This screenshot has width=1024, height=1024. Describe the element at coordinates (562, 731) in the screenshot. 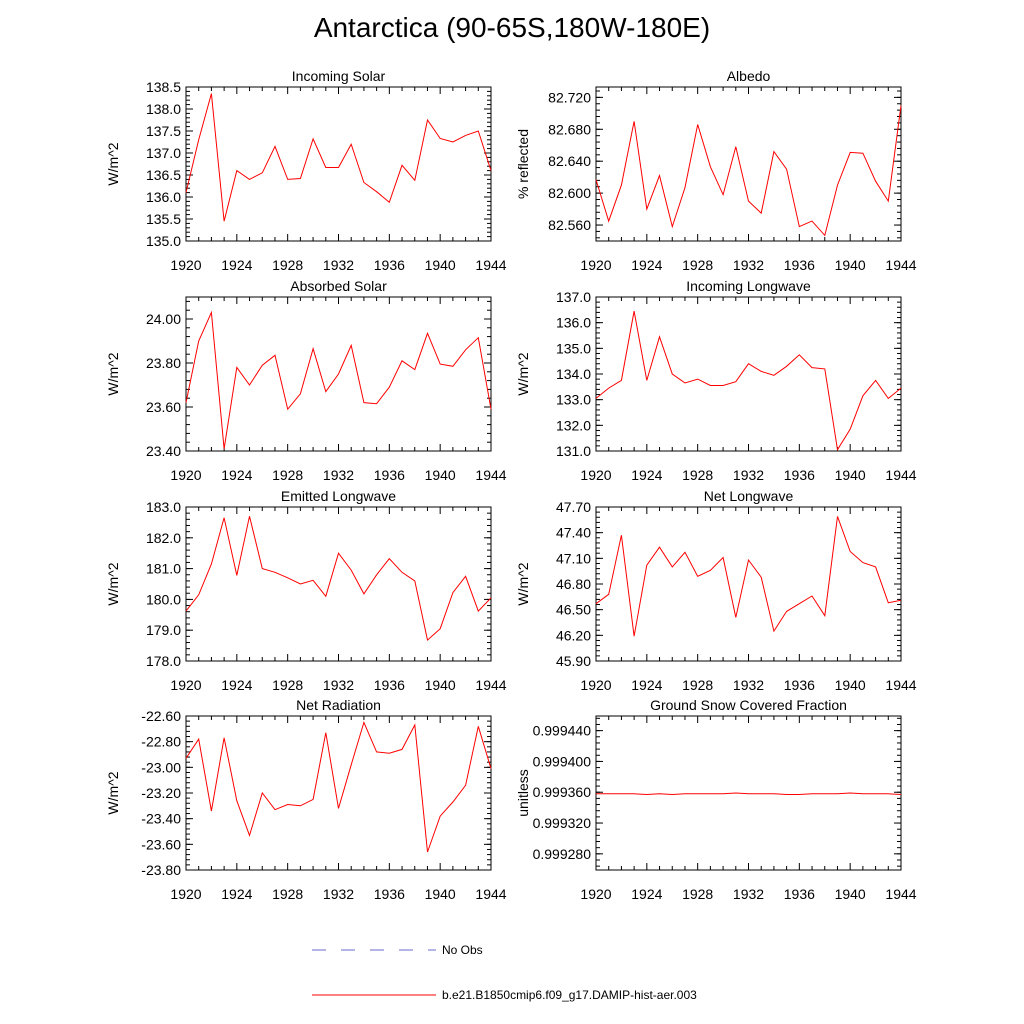

I see `y-tick-label: 0.999440` at that location.